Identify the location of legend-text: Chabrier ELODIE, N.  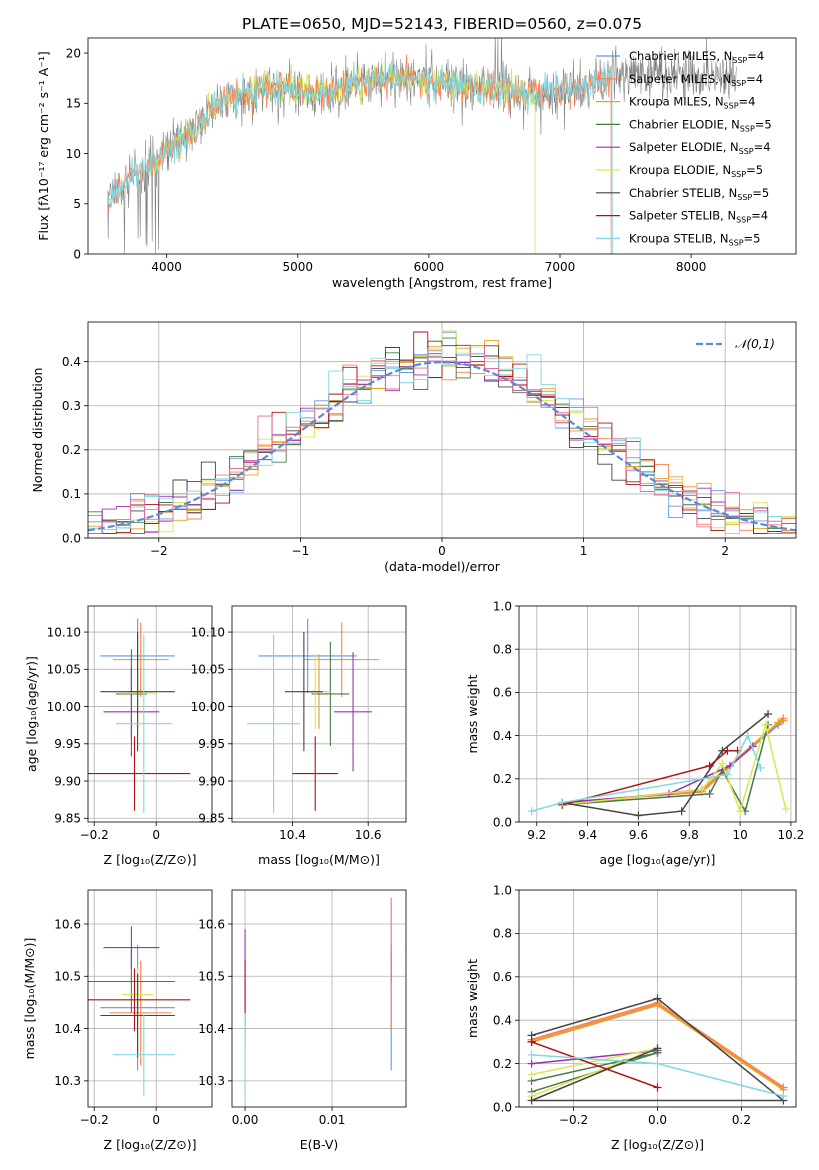
(684, 124).